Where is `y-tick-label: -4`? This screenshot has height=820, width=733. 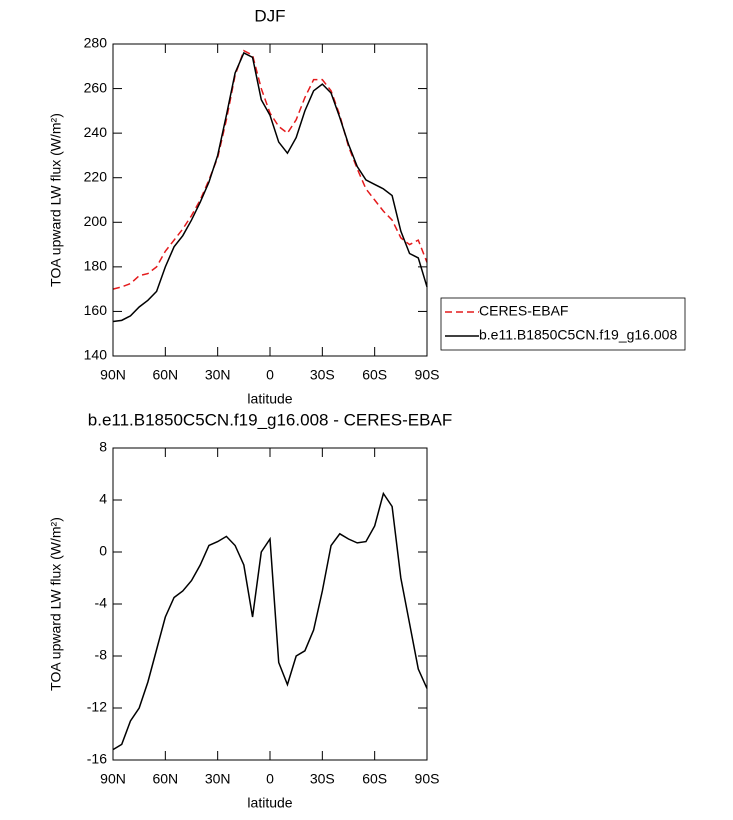 y-tick-label: -4 is located at coordinates (101, 603).